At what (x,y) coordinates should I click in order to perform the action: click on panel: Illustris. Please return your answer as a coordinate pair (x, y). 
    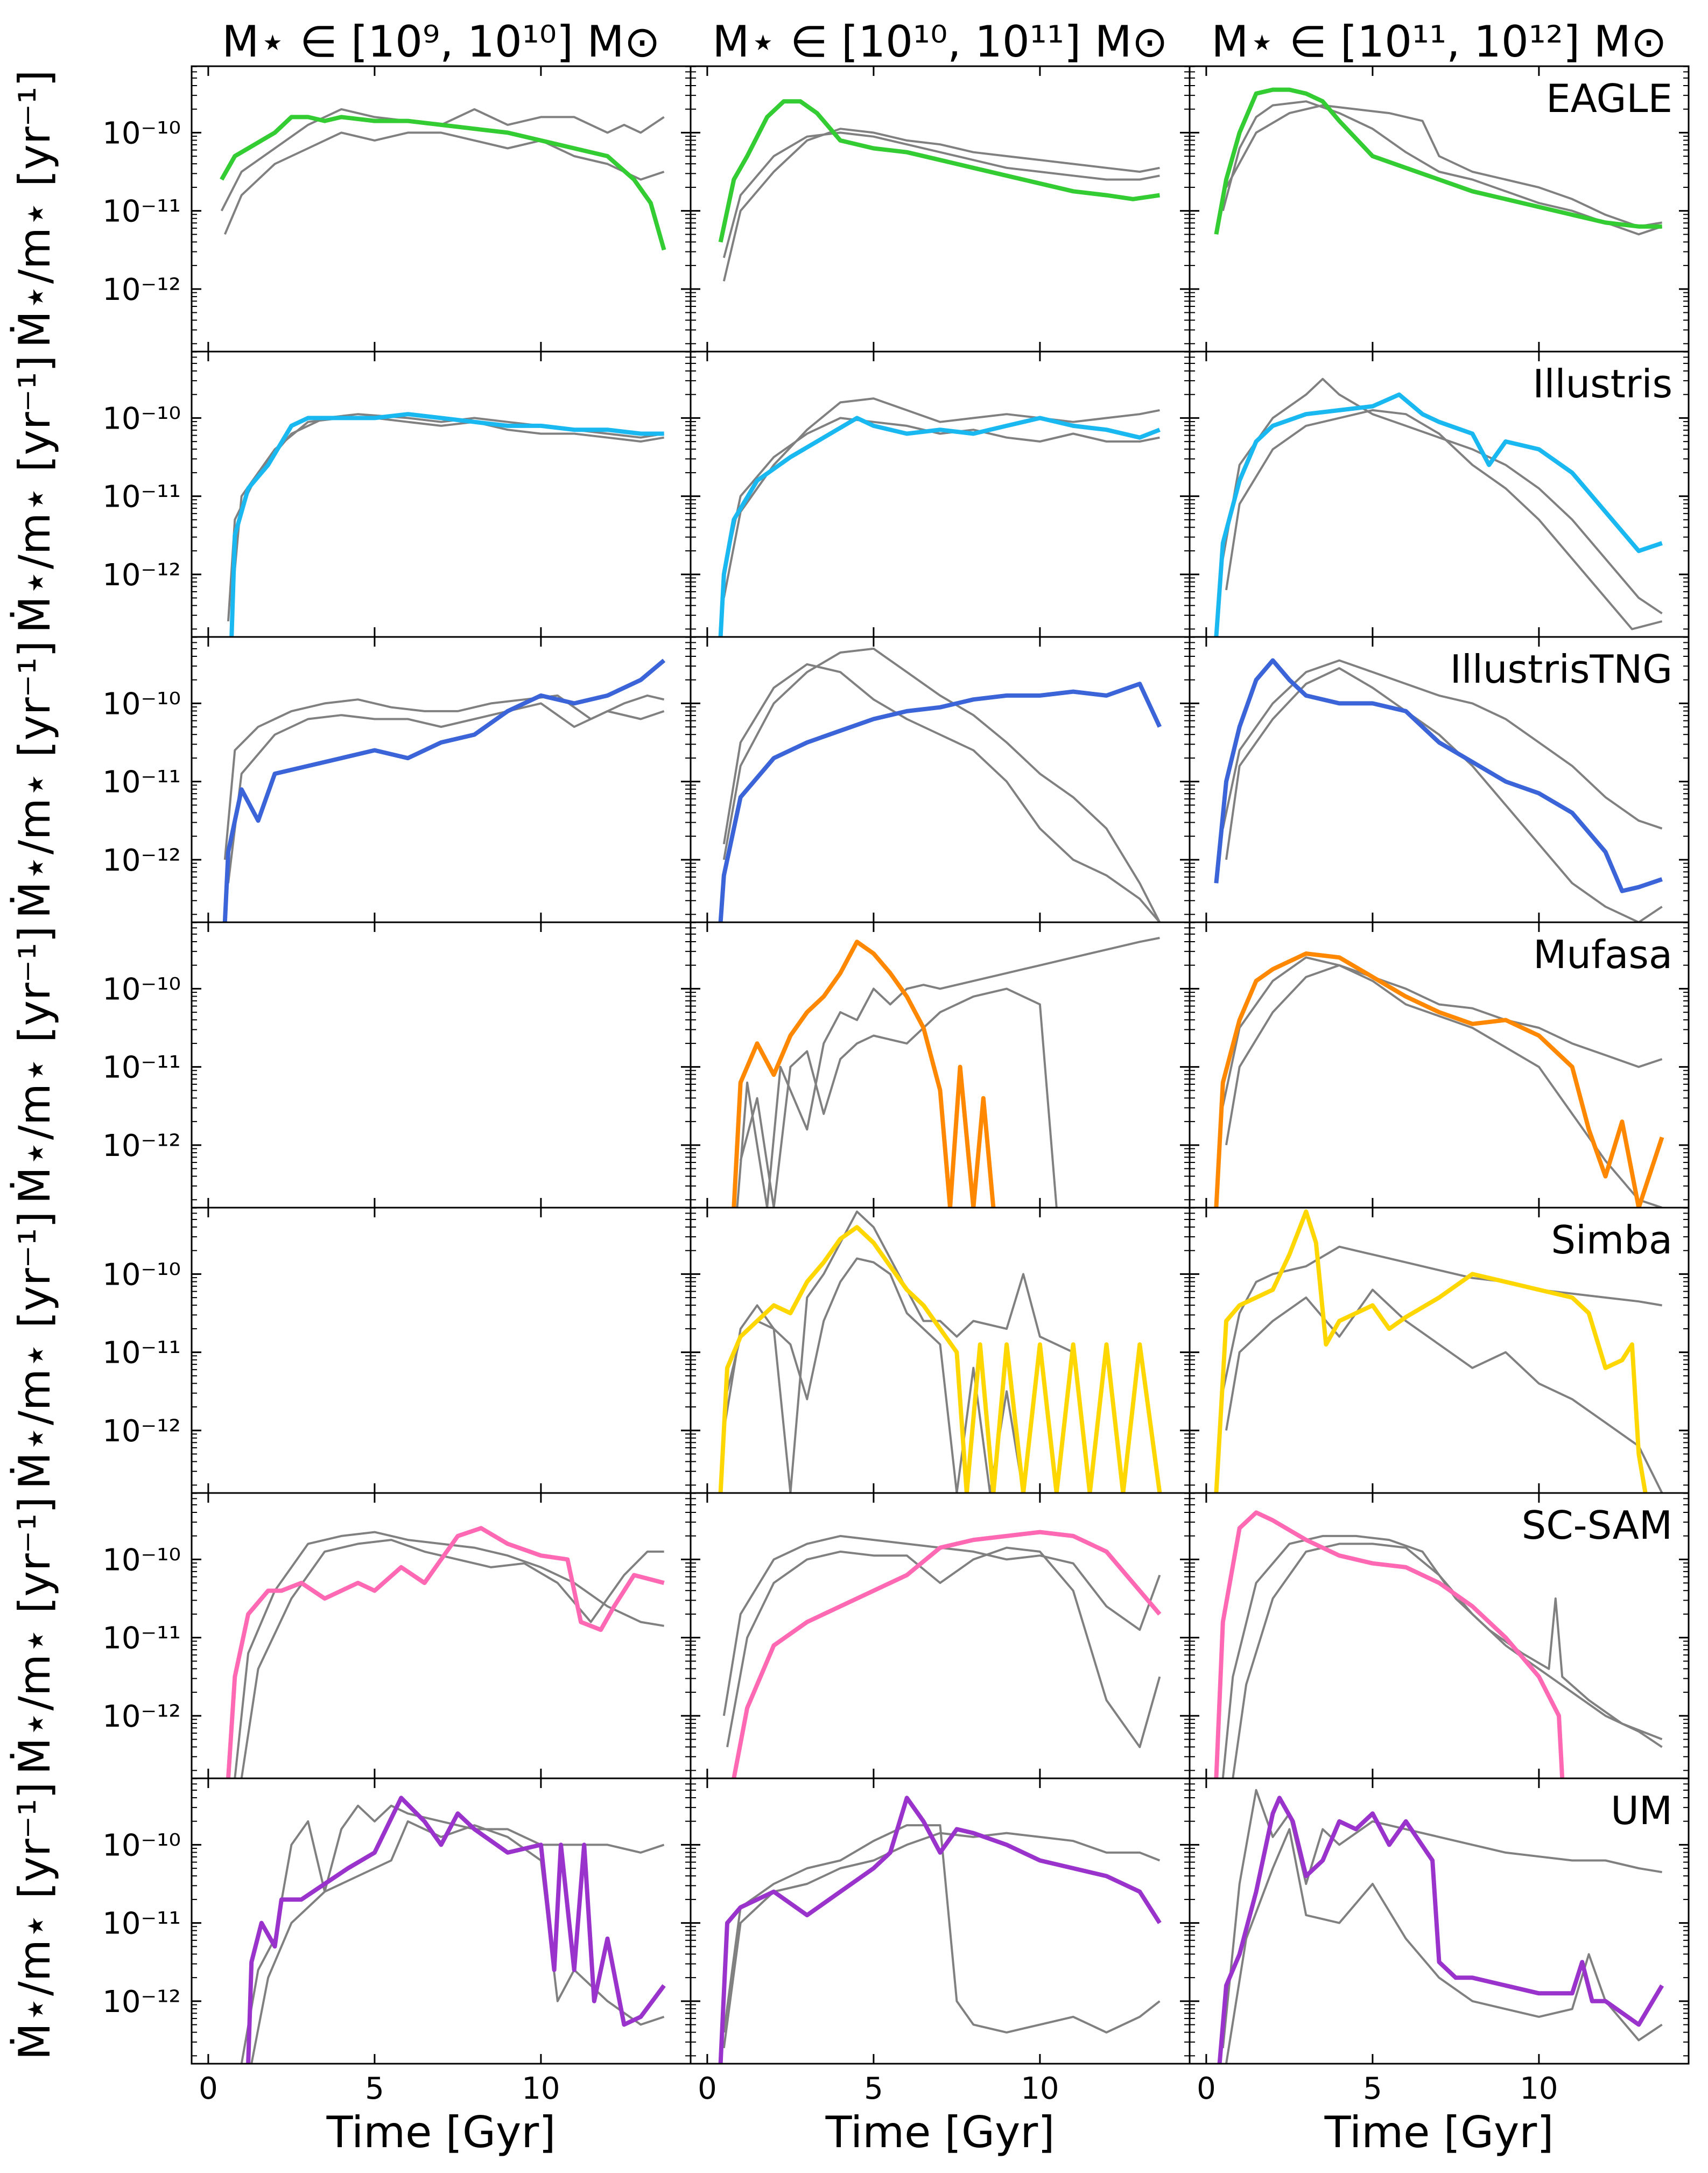
    Looking at the image, I should click on (1439, 494).